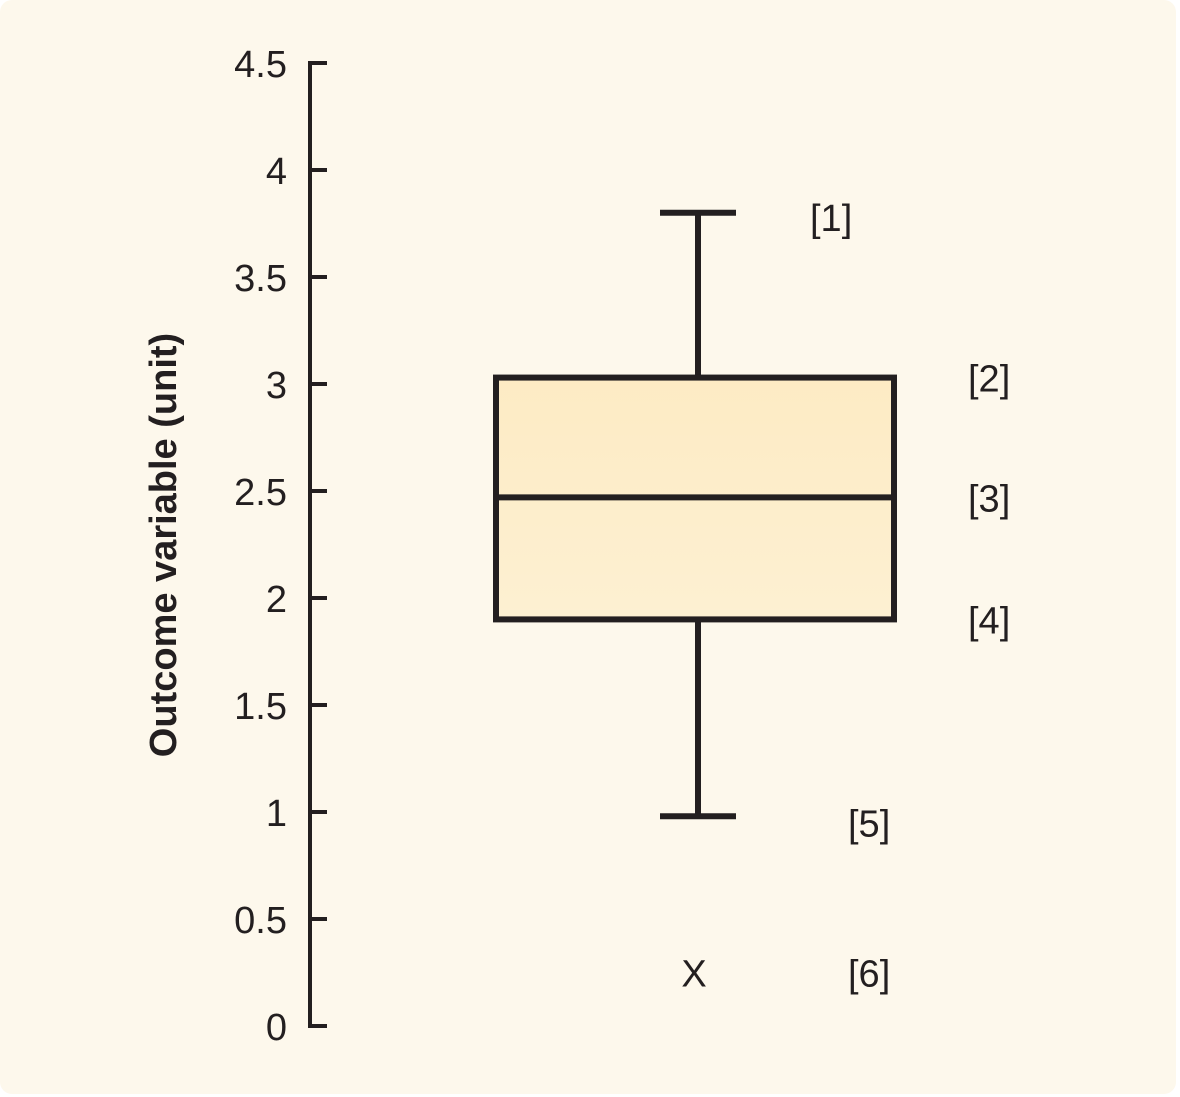 The image size is (1180, 1097). What do you see at coordinates (260, 65) in the screenshot?
I see `y-tick-label: 4.5` at bounding box center [260, 65].